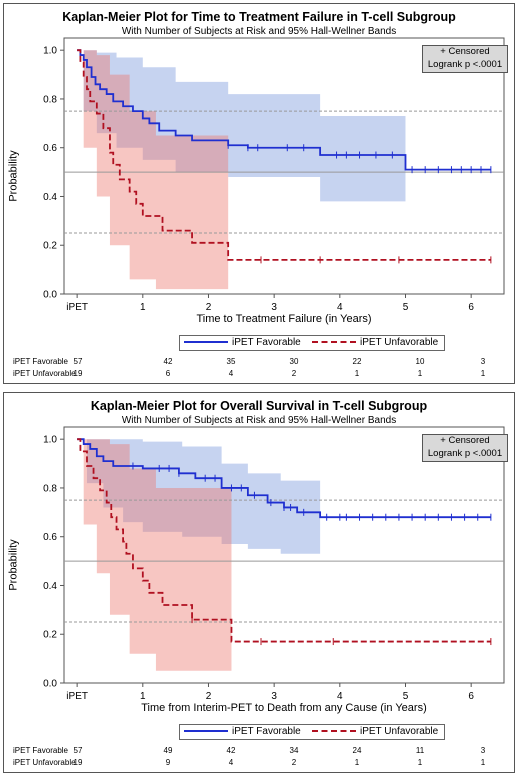  Describe the element at coordinates (259, 763) in the screenshot. I see `risk-row-unfavorable: iPET Unfavorable 19 9 4 2 1 1 1` at that location.